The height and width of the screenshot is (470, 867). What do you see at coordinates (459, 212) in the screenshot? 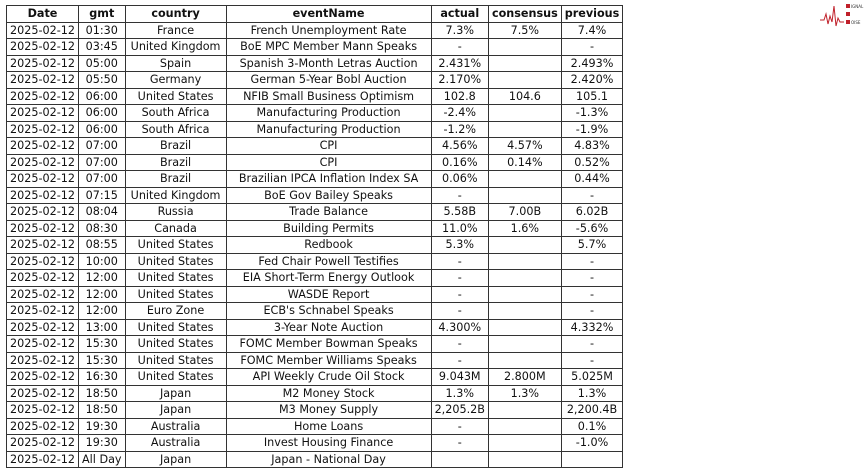
I see `cell-actual: 5.58B` at bounding box center [459, 212].